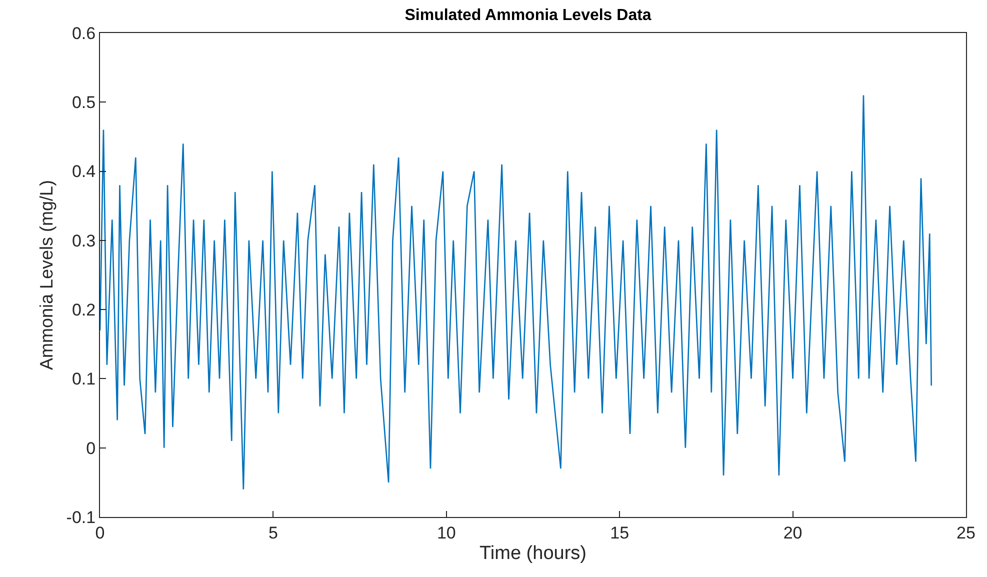 This screenshot has height=577, width=987. Describe the element at coordinates (446, 532) in the screenshot. I see `x-tick-label: 10` at that location.